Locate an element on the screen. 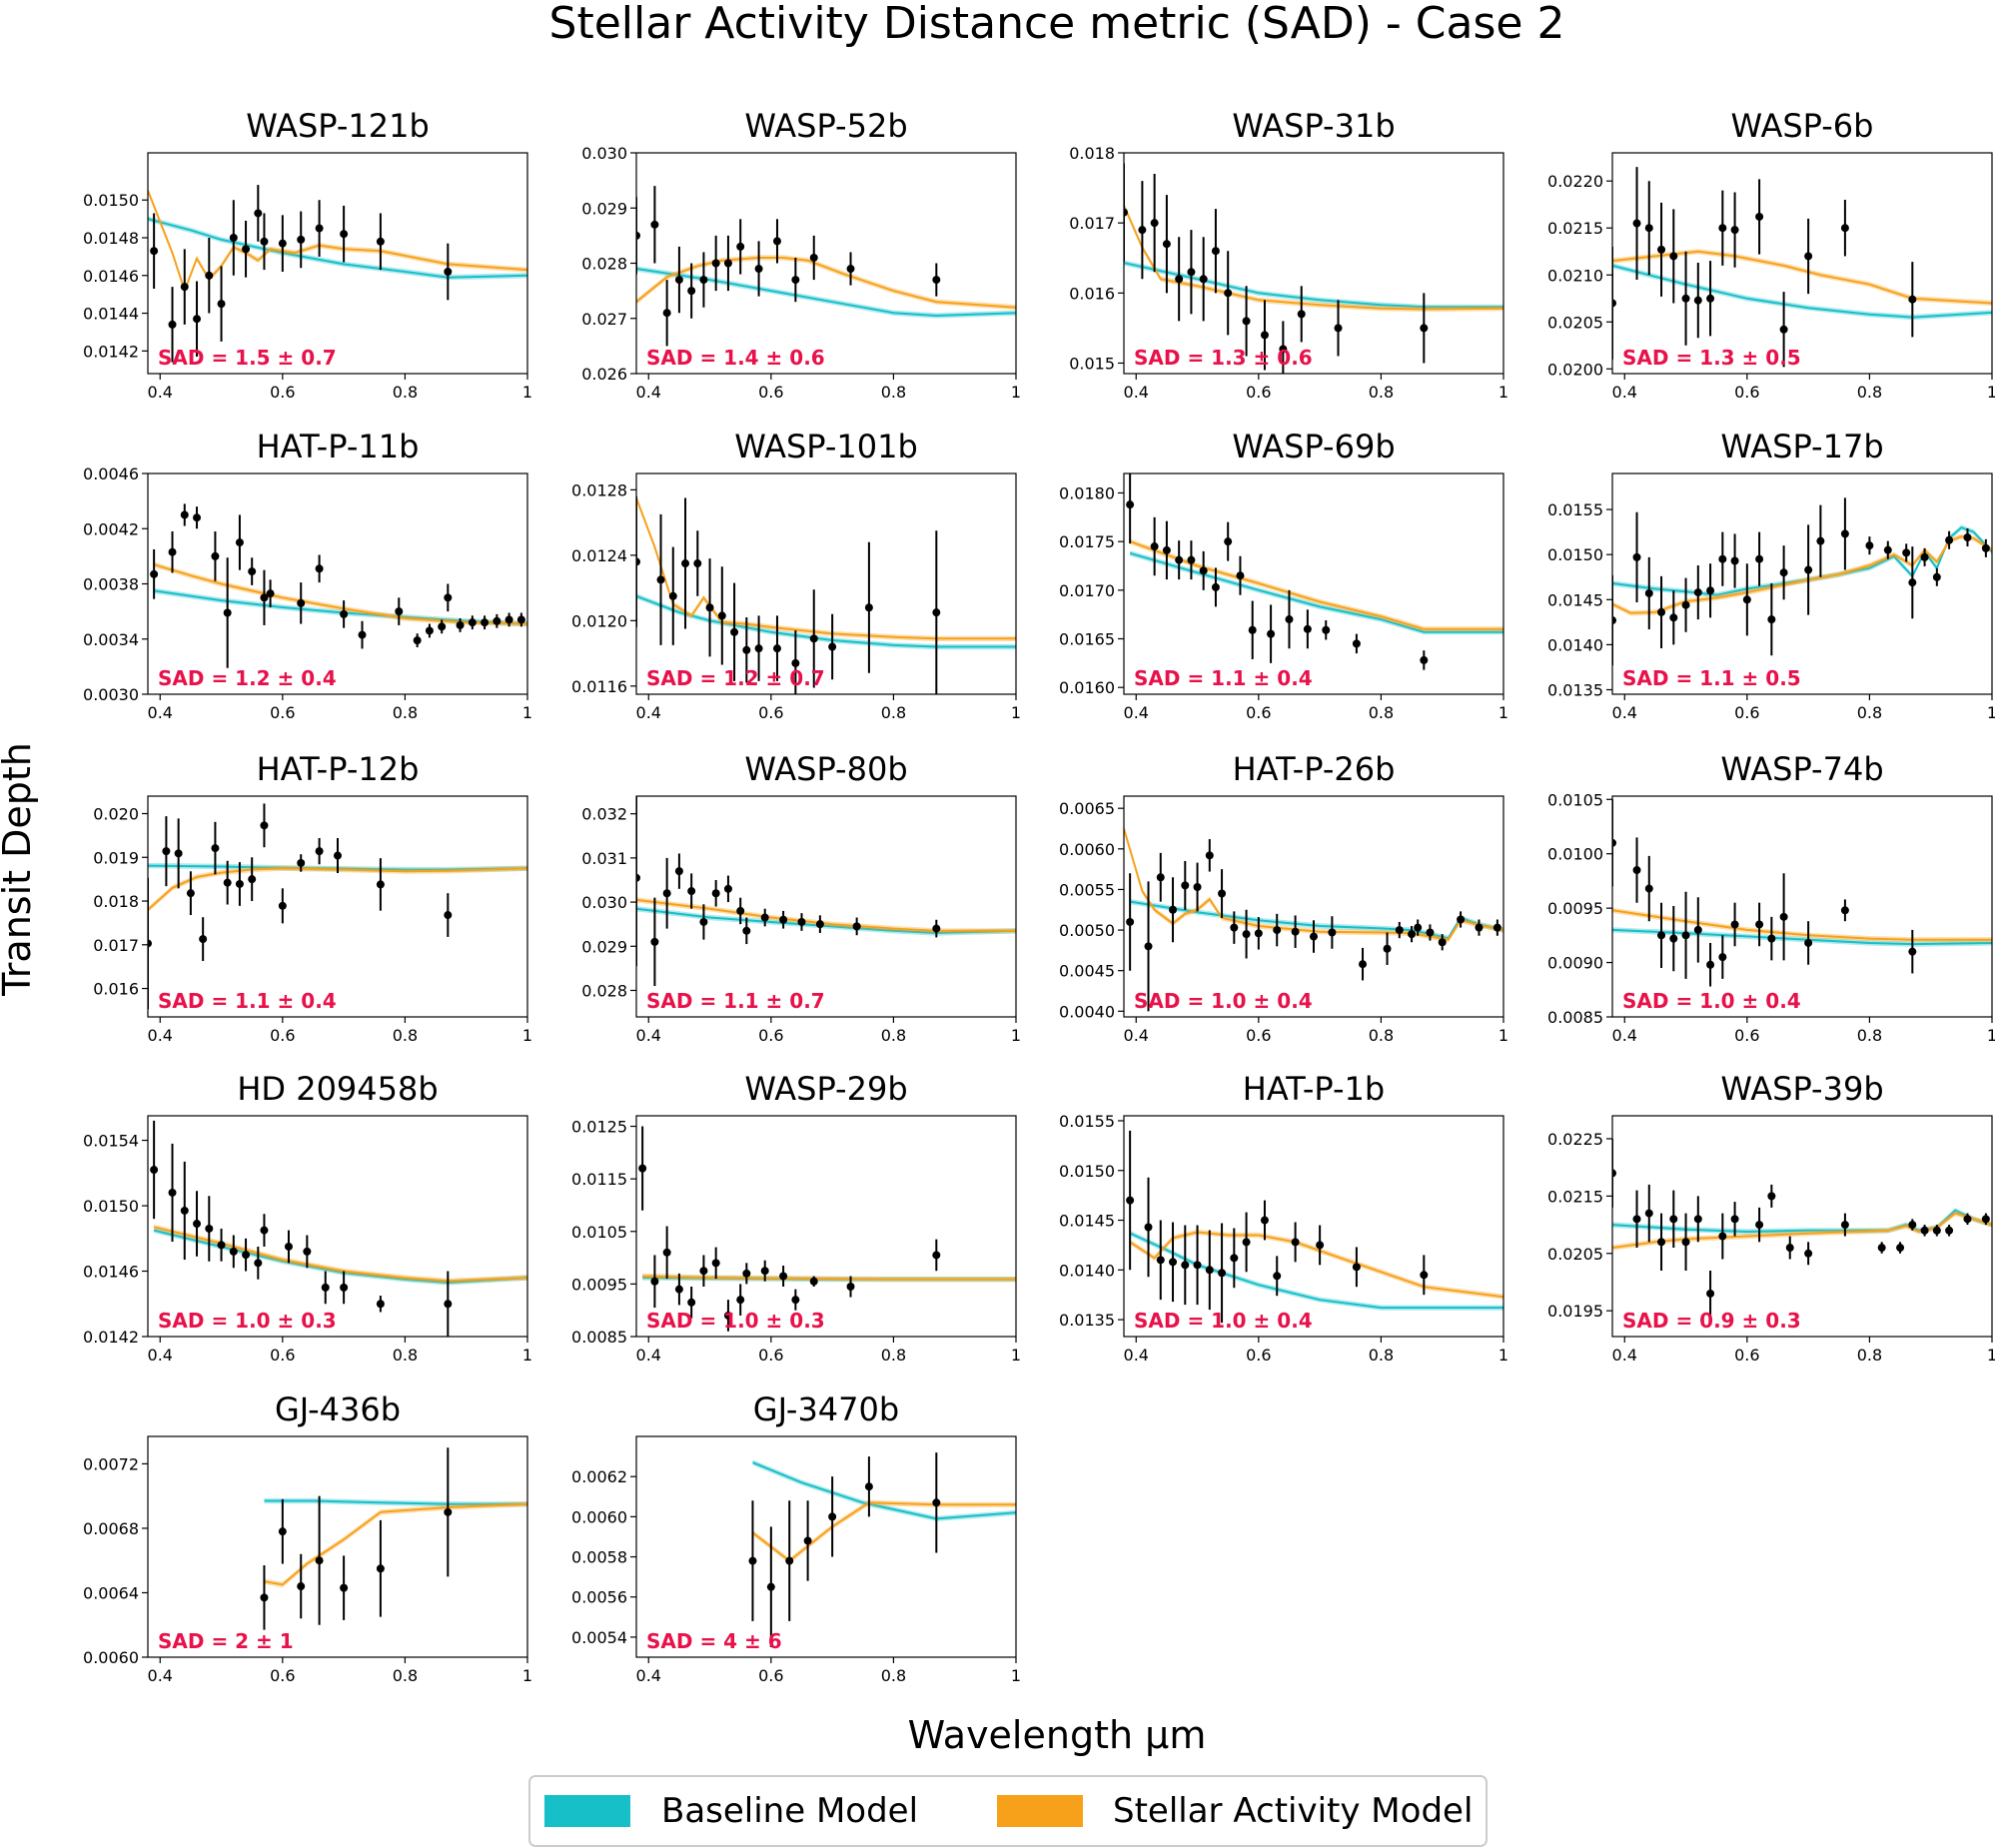 The image size is (1995, 1848). y-tick-label: 0.027 is located at coordinates (604, 319).